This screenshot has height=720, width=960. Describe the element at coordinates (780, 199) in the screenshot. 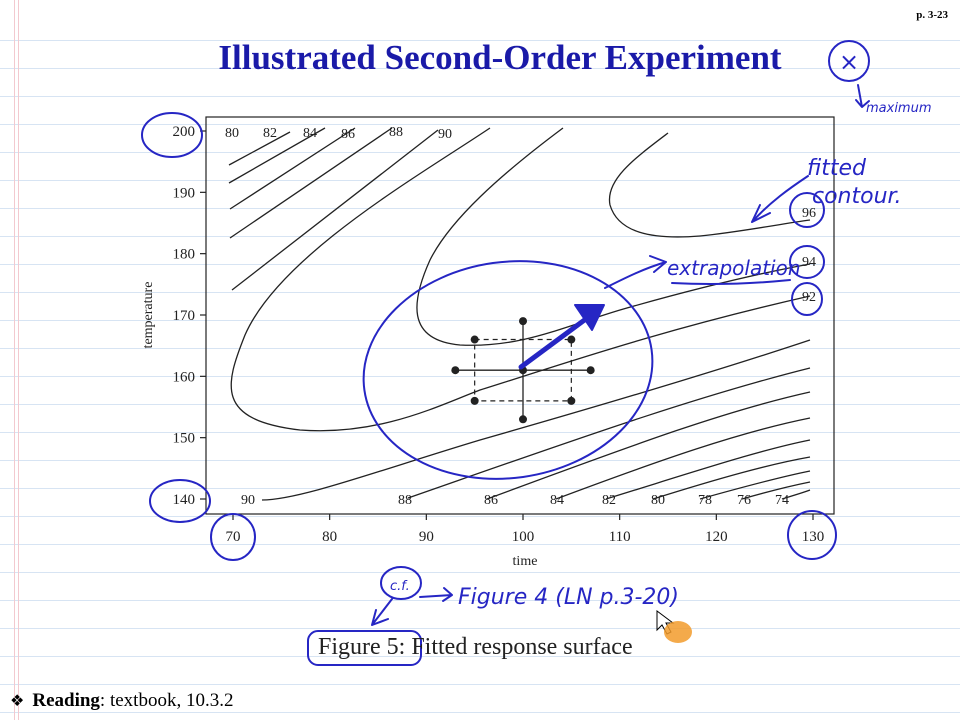

I see `fitted-contour-arrow` at that location.